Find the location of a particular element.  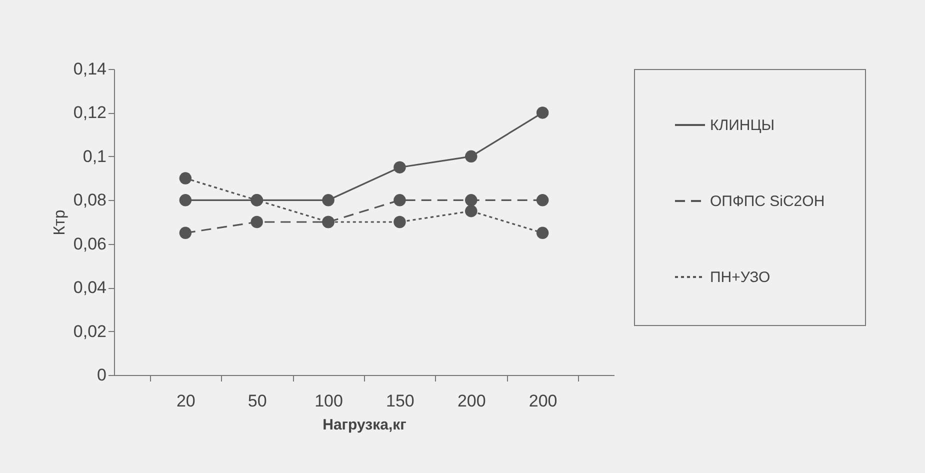

legend-label: КЛИНЦЫ is located at coordinates (742, 125).